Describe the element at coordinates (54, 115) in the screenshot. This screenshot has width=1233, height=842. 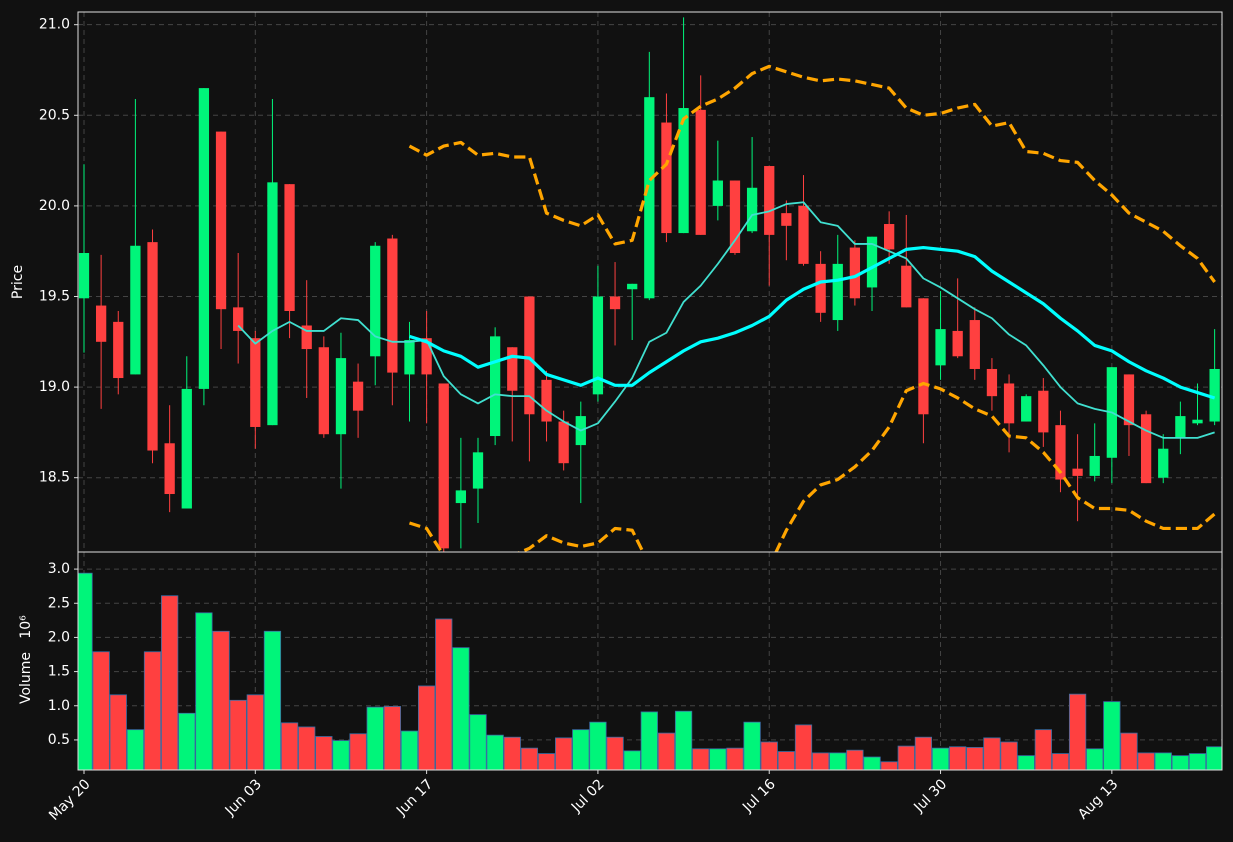
I see `y-tick-label: 20.5` at that location.